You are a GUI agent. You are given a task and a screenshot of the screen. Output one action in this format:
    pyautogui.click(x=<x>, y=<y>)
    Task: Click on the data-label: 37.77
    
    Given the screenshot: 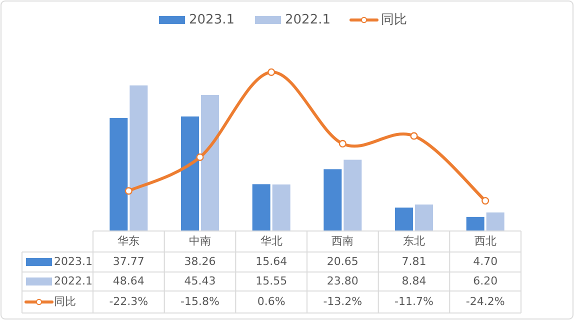 What is the action you would take?
    pyautogui.click(x=128, y=261)
    